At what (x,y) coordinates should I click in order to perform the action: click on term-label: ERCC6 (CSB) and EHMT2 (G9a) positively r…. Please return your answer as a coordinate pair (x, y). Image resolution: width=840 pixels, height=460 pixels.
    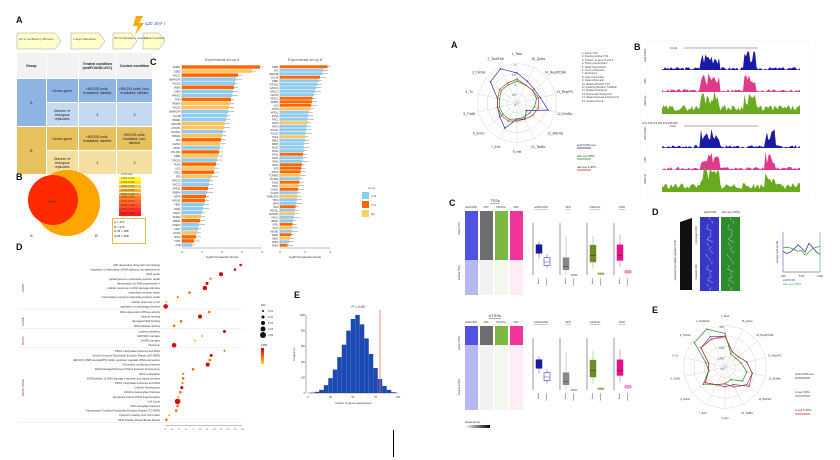
    Looking at the image, I should click on (117, 360).